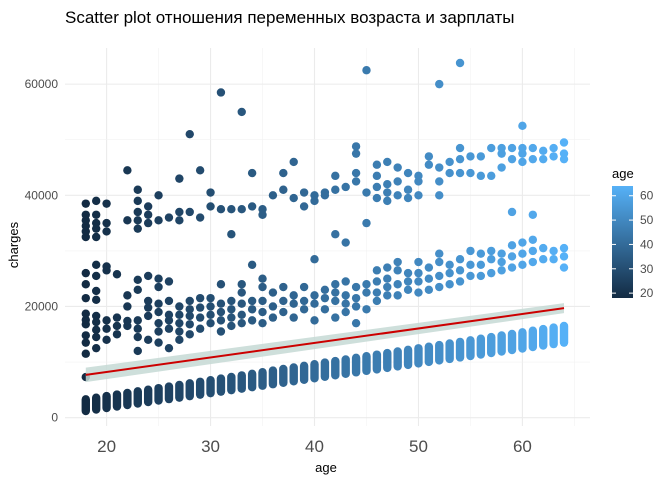  Describe the element at coordinates (647, 269) in the screenshot. I see `colorbar-tick-label: 30` at that location.